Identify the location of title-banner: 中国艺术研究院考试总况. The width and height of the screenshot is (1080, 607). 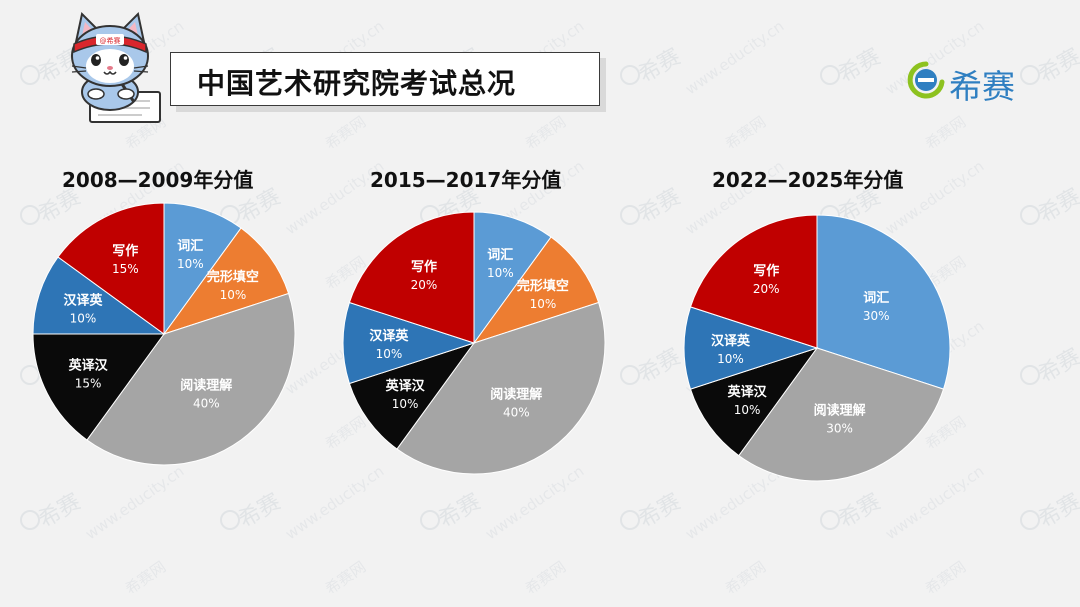
(385, 79).